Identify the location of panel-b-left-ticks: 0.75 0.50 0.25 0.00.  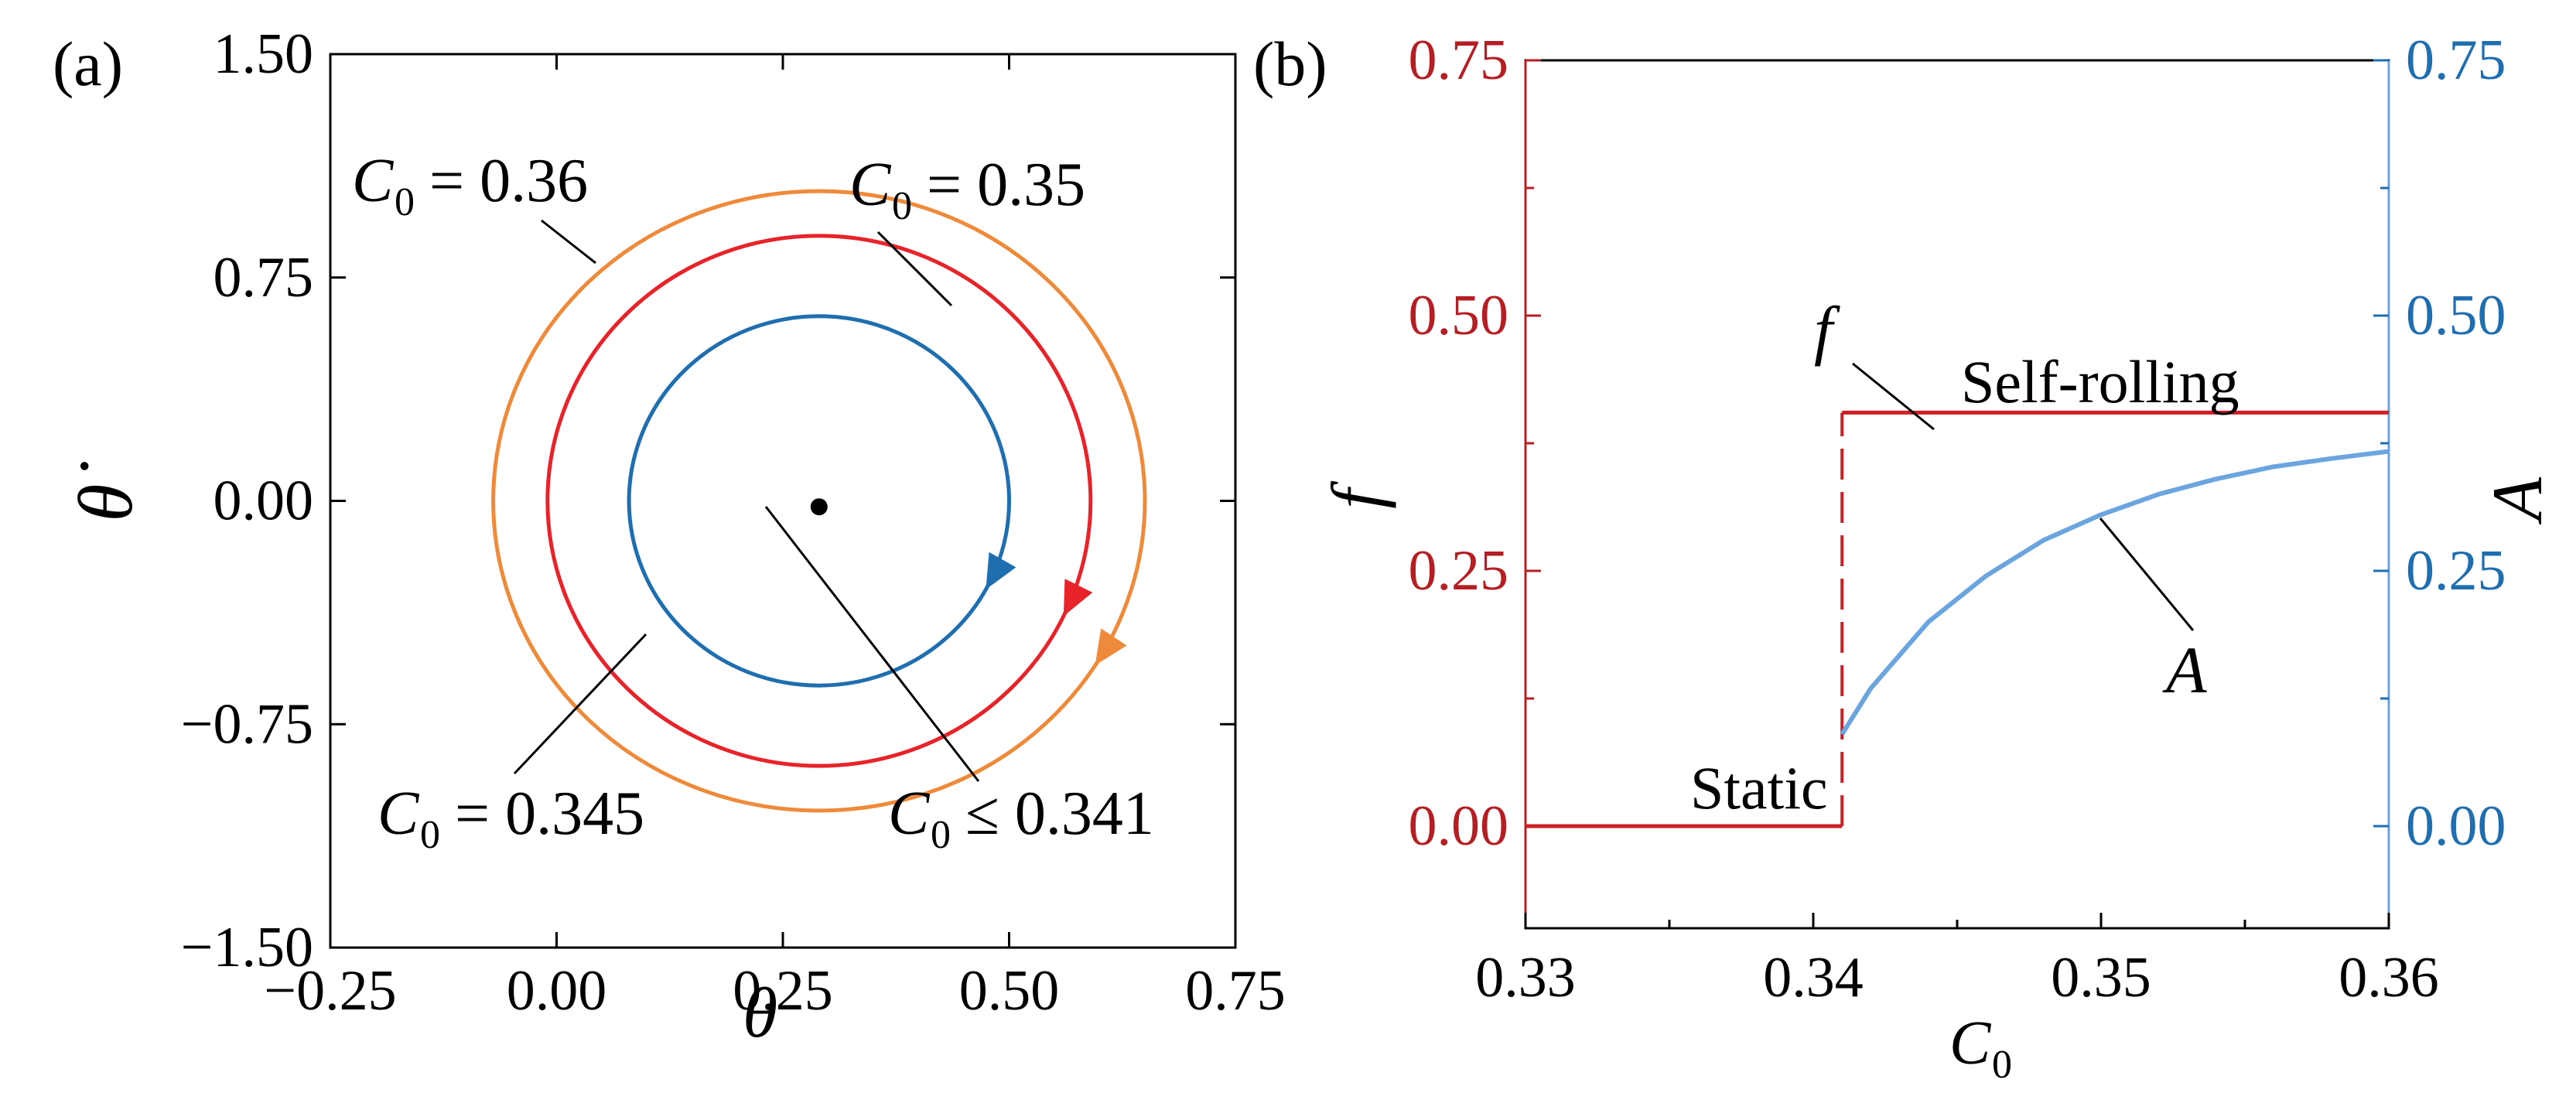
(1475, 443).